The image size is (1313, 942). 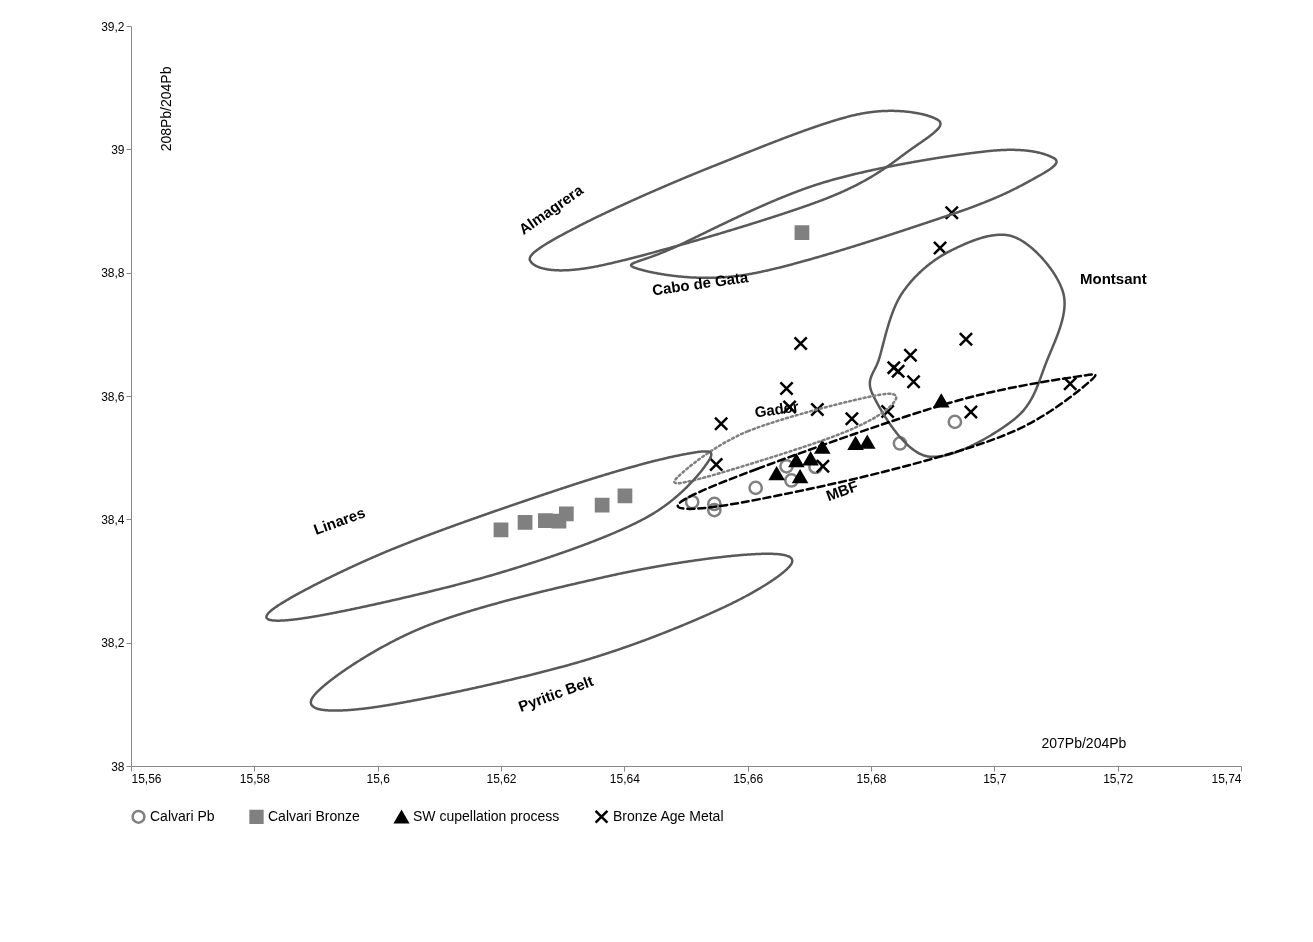 I want to click on y-tick-label: 39, so click(x=118, y=149).